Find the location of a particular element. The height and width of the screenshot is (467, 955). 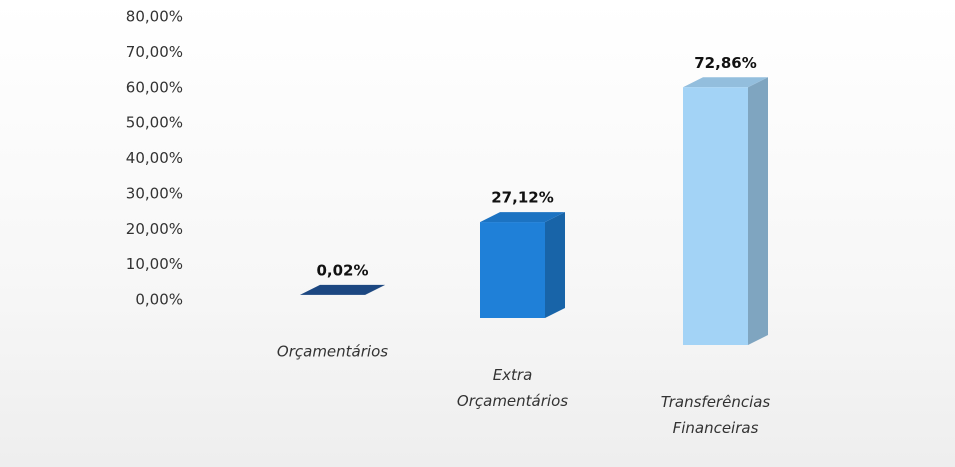

y-tick-label: 50,00% is located at coordinates (154, 123).